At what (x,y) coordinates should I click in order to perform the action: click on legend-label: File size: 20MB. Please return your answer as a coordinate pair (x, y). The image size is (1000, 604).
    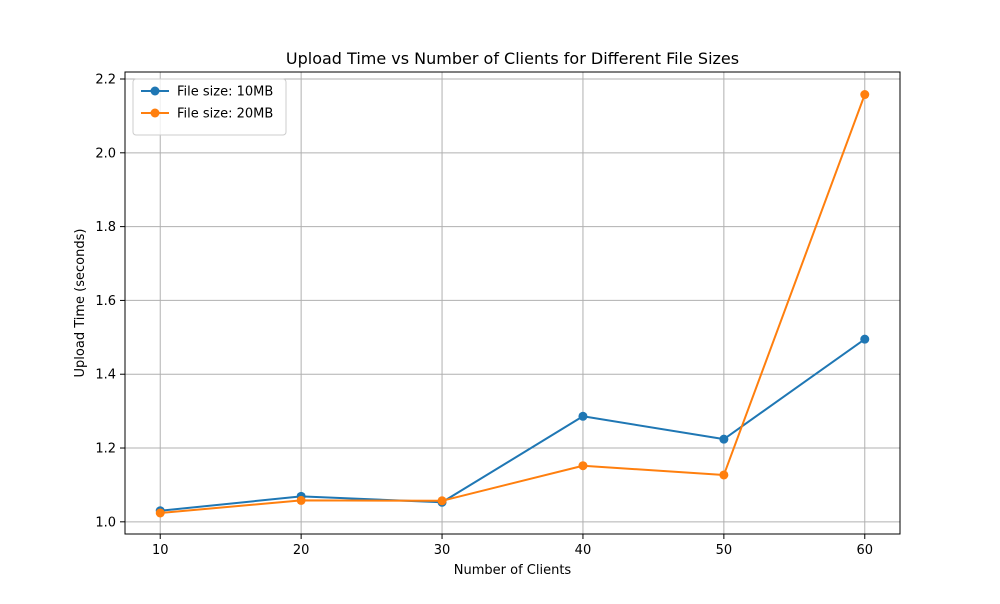
    Looking at the image, I should click on (225, 114).